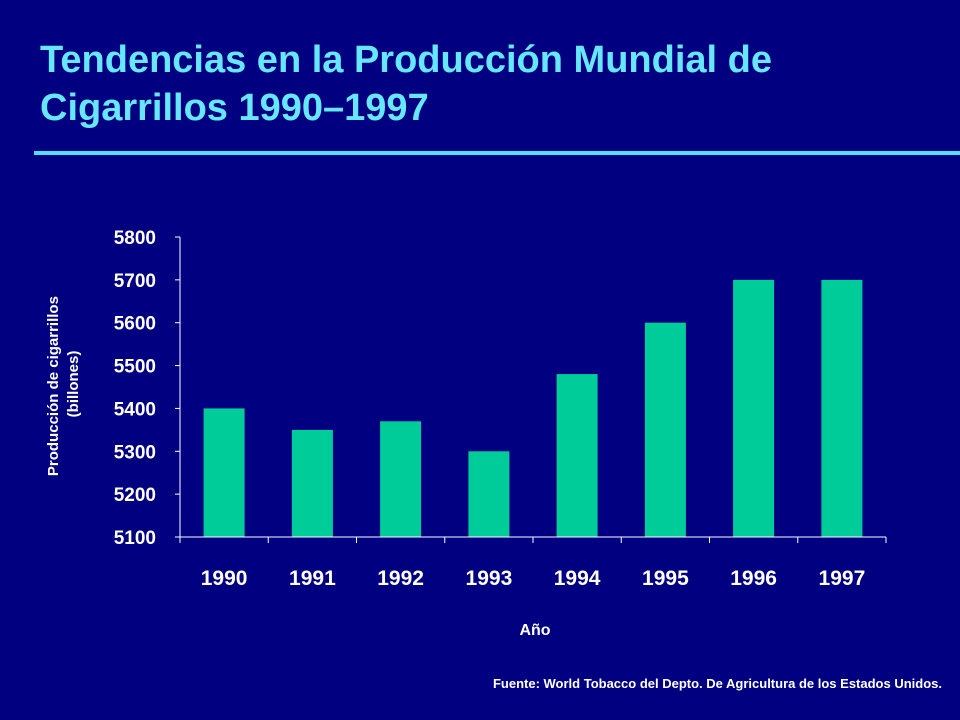 Image resolution: width=960 pixels, height=720 pixels. What do you see at coordinates (135, 388) in the screenshot?
I see `y-tick-labels: 5100 5200 5300 5400 5500 5600 5700 5800` at bounding box center [135, 388].